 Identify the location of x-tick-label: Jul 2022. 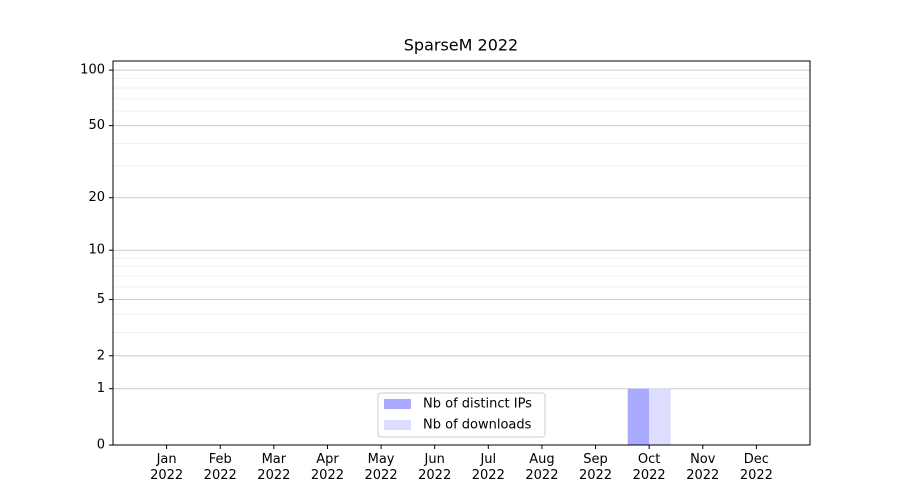
(488, 467).